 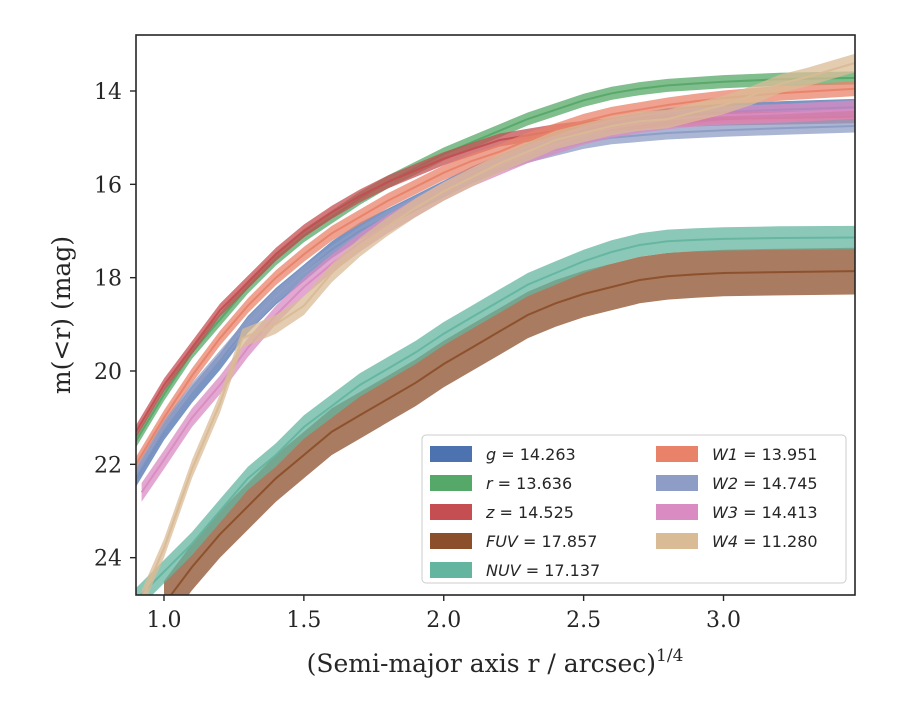 What do you see at coordinates (583, 620) in the screenshot?
I see `x-tick-label: 2.5` at bounding box center [583, 620].